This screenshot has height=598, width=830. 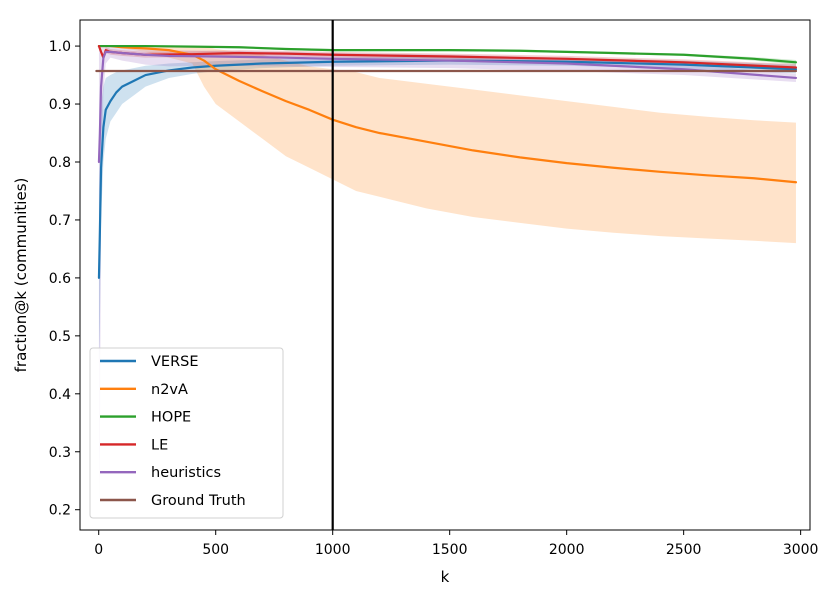 What do you see at coordinates (60, 47) in the screenshot?
I see `y-tick-label: 1.0` at bounding box center [60, 47].